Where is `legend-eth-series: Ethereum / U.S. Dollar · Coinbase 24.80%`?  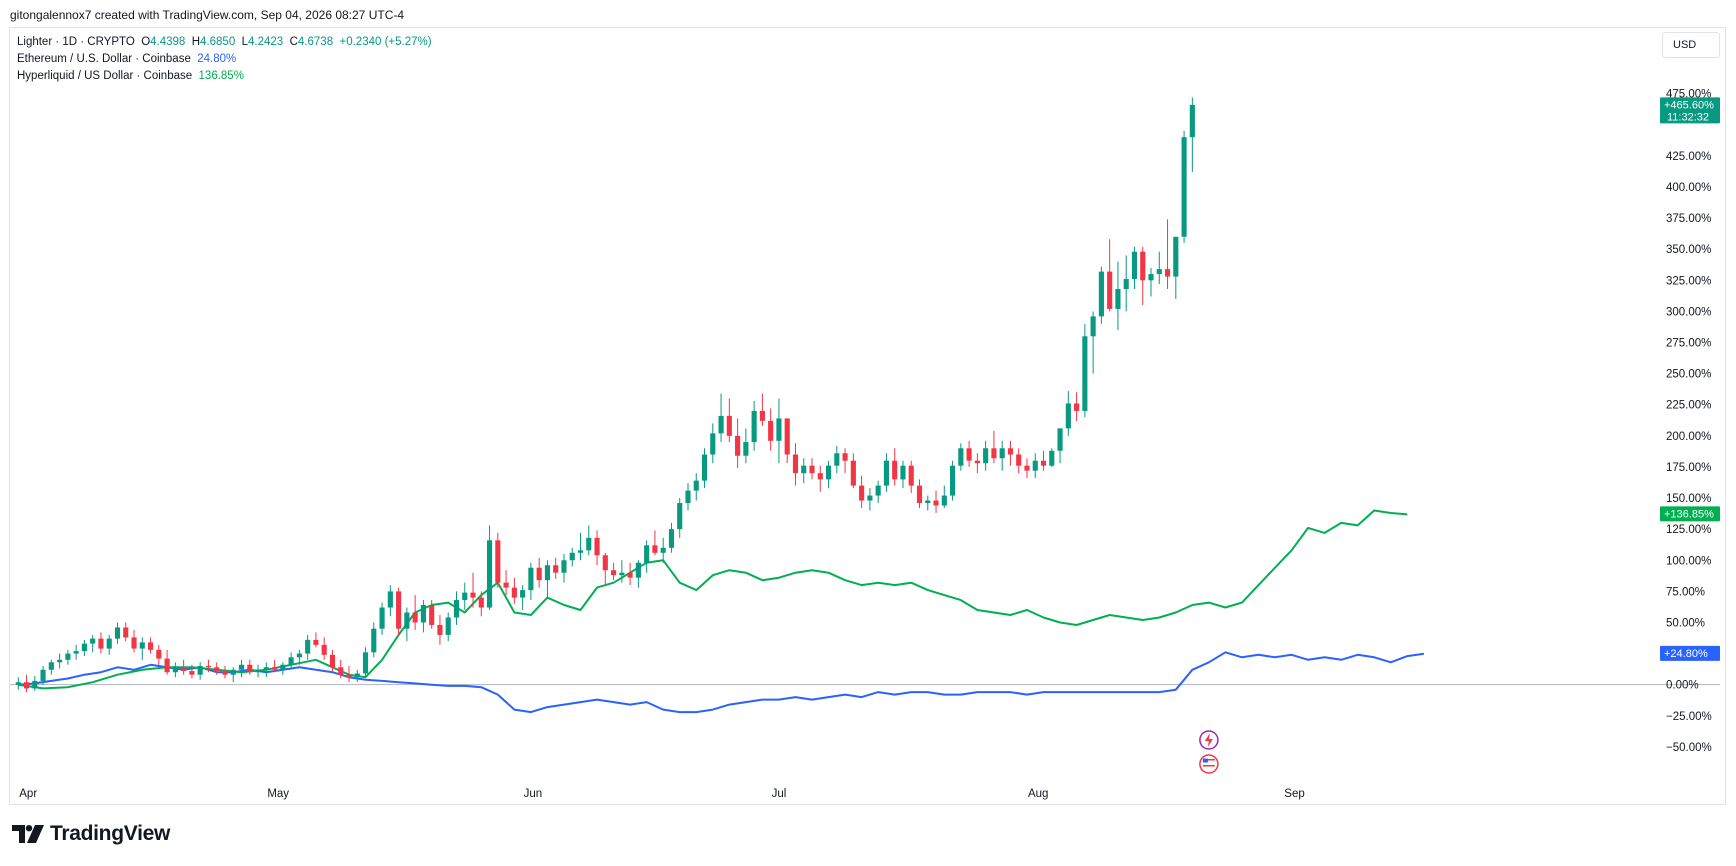
legend-eth-series: Ethereum / U.S. Dollar · Coinbase 24.80% is located at coordinates (224, 59).